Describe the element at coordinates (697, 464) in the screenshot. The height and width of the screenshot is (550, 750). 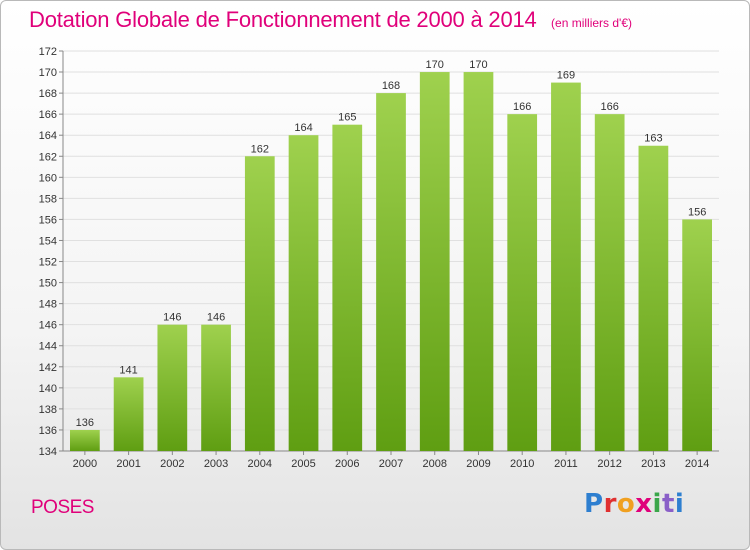
I see `x-tick-label: 2014` at that location.